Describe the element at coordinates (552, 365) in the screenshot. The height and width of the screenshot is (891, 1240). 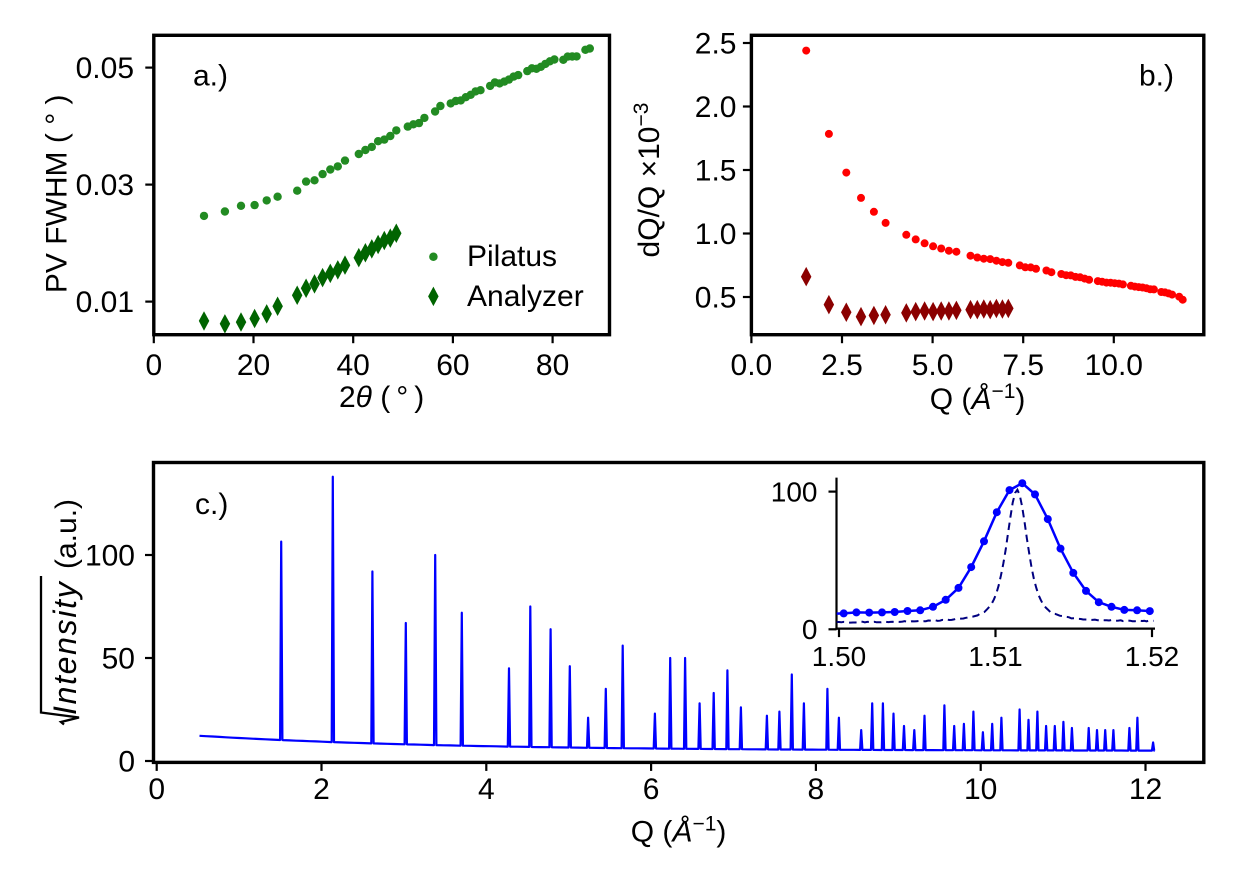
I see `svg-text: 80` at that location.